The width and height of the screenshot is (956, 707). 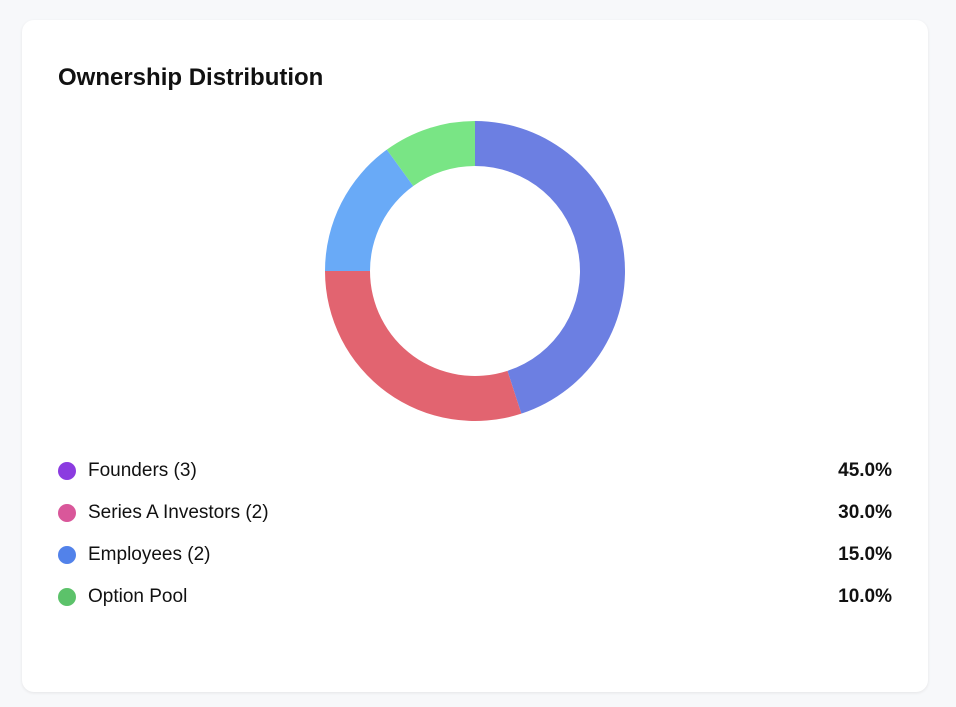 What do you see at coordinates (865, 596) in the screenshot?
I see `legend-value: 10.0%` at bounding box center [865, 596].